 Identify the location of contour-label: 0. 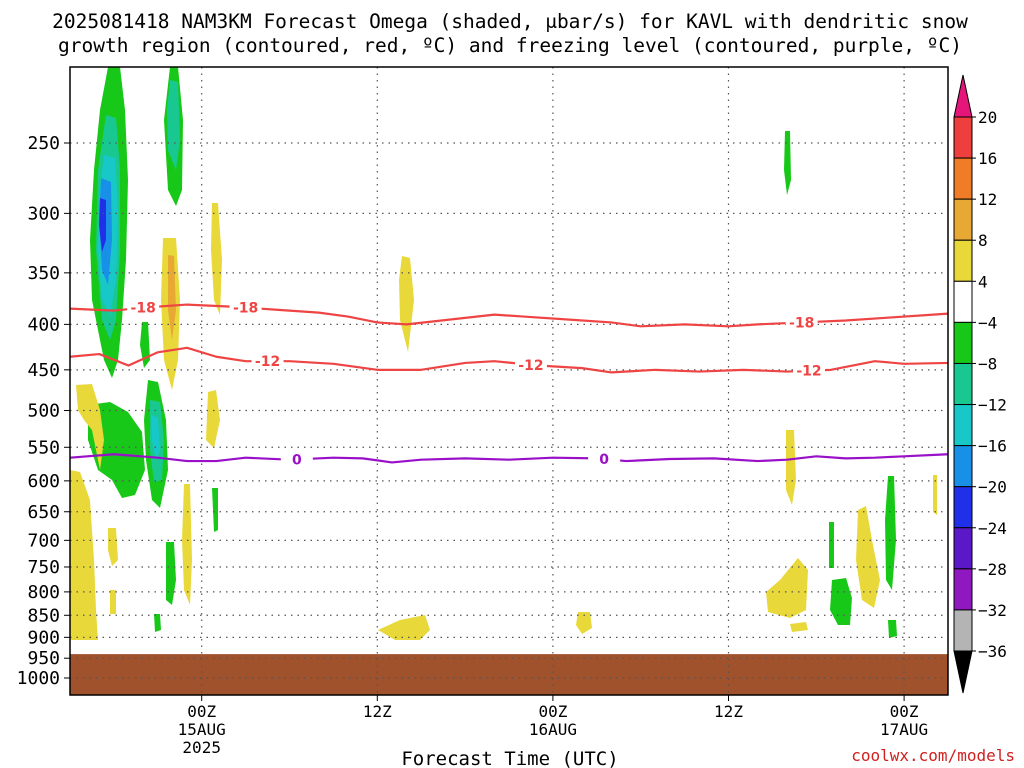
(297, 460).